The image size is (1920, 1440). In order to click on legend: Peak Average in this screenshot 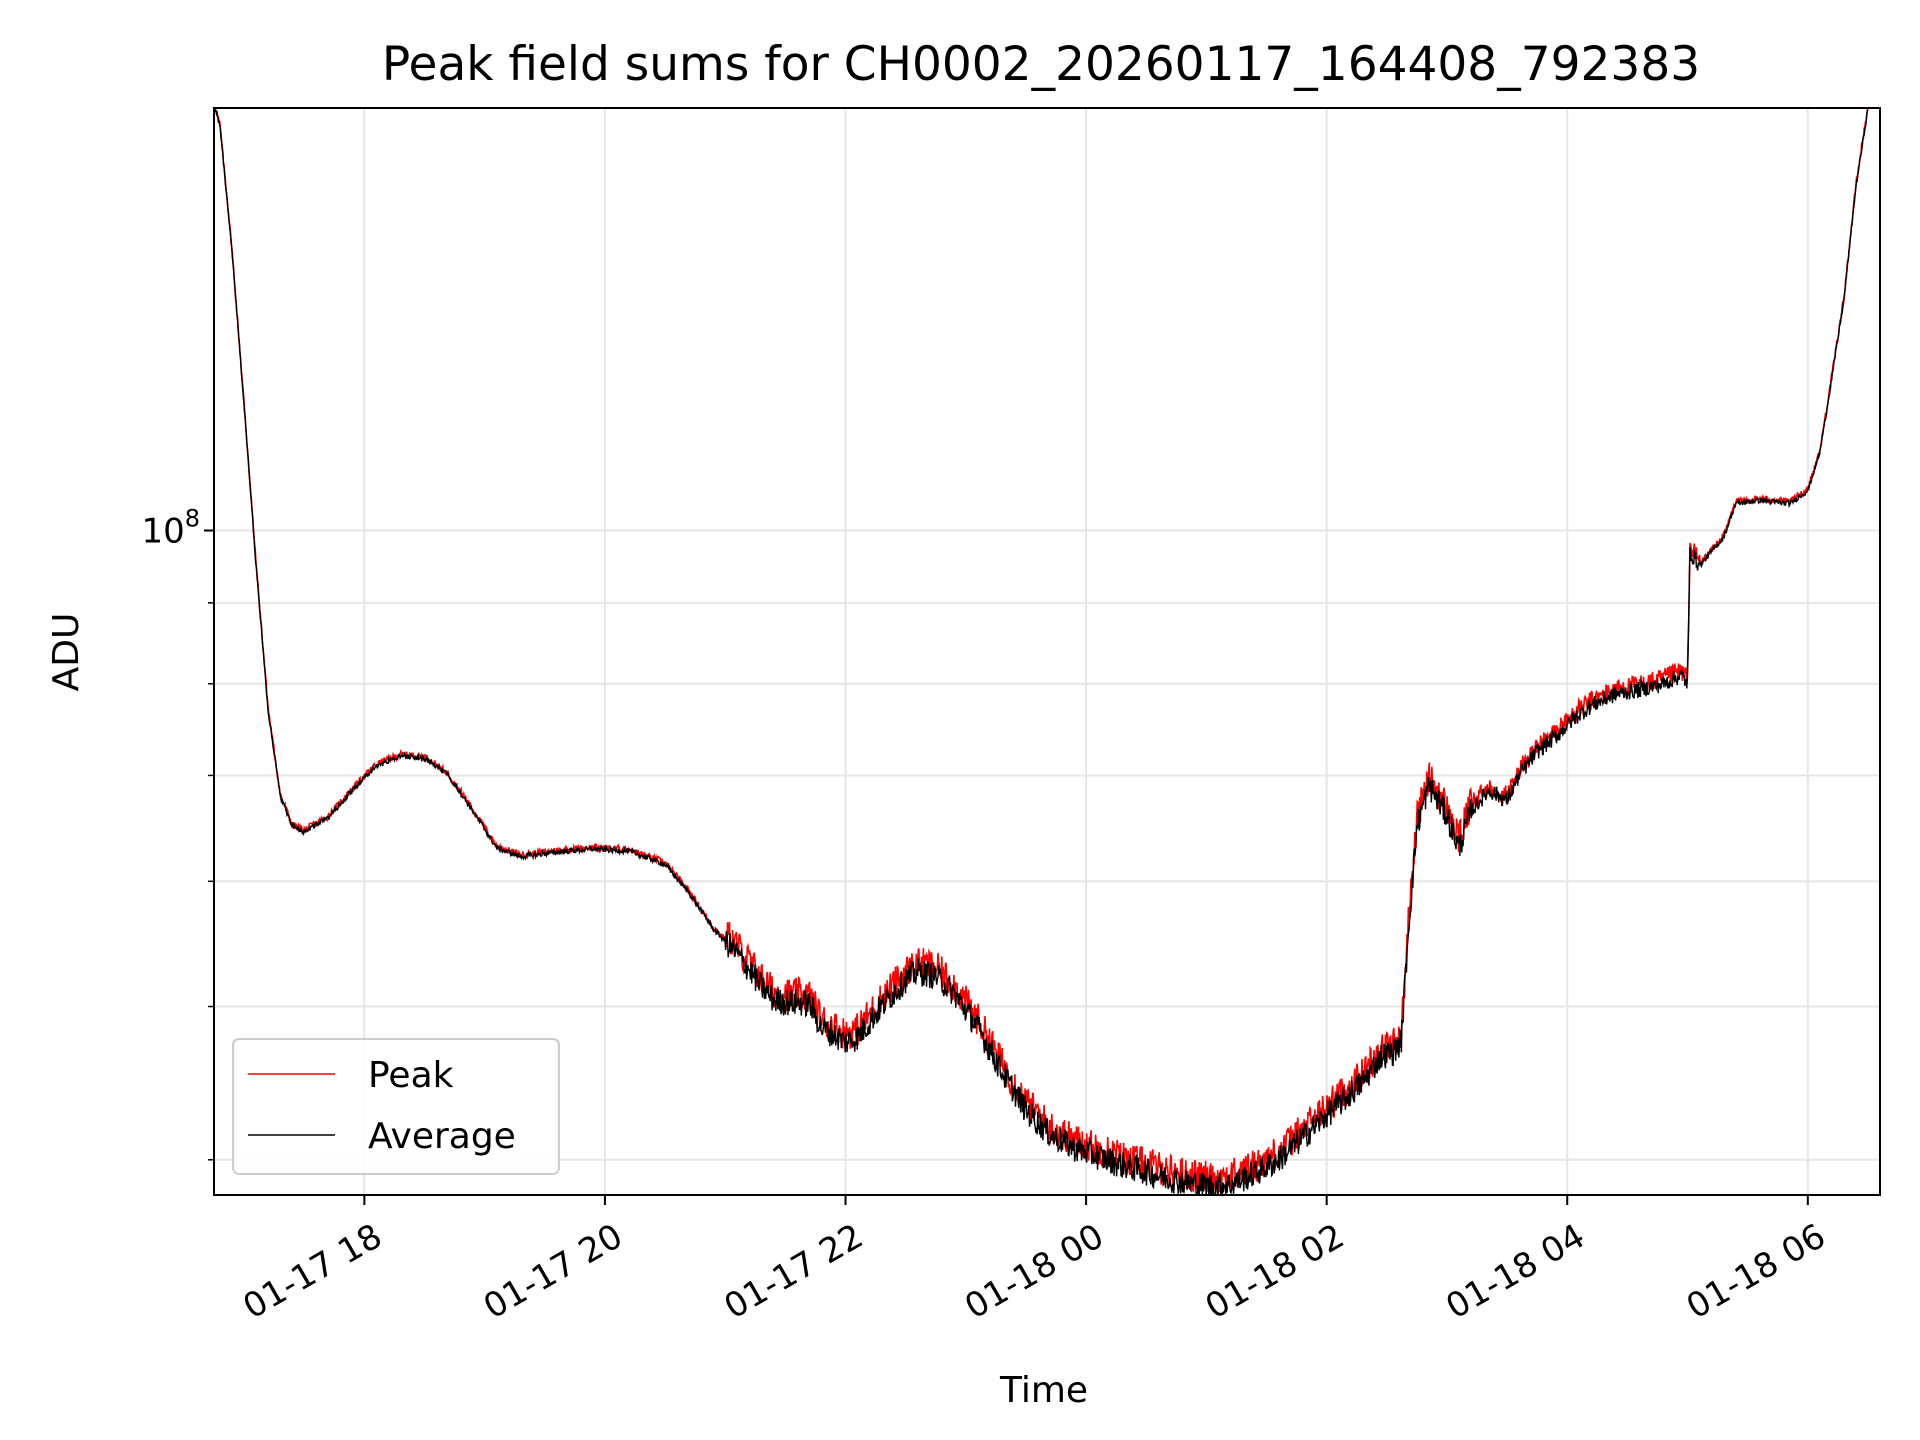, I will do `click(396, 1106)`.